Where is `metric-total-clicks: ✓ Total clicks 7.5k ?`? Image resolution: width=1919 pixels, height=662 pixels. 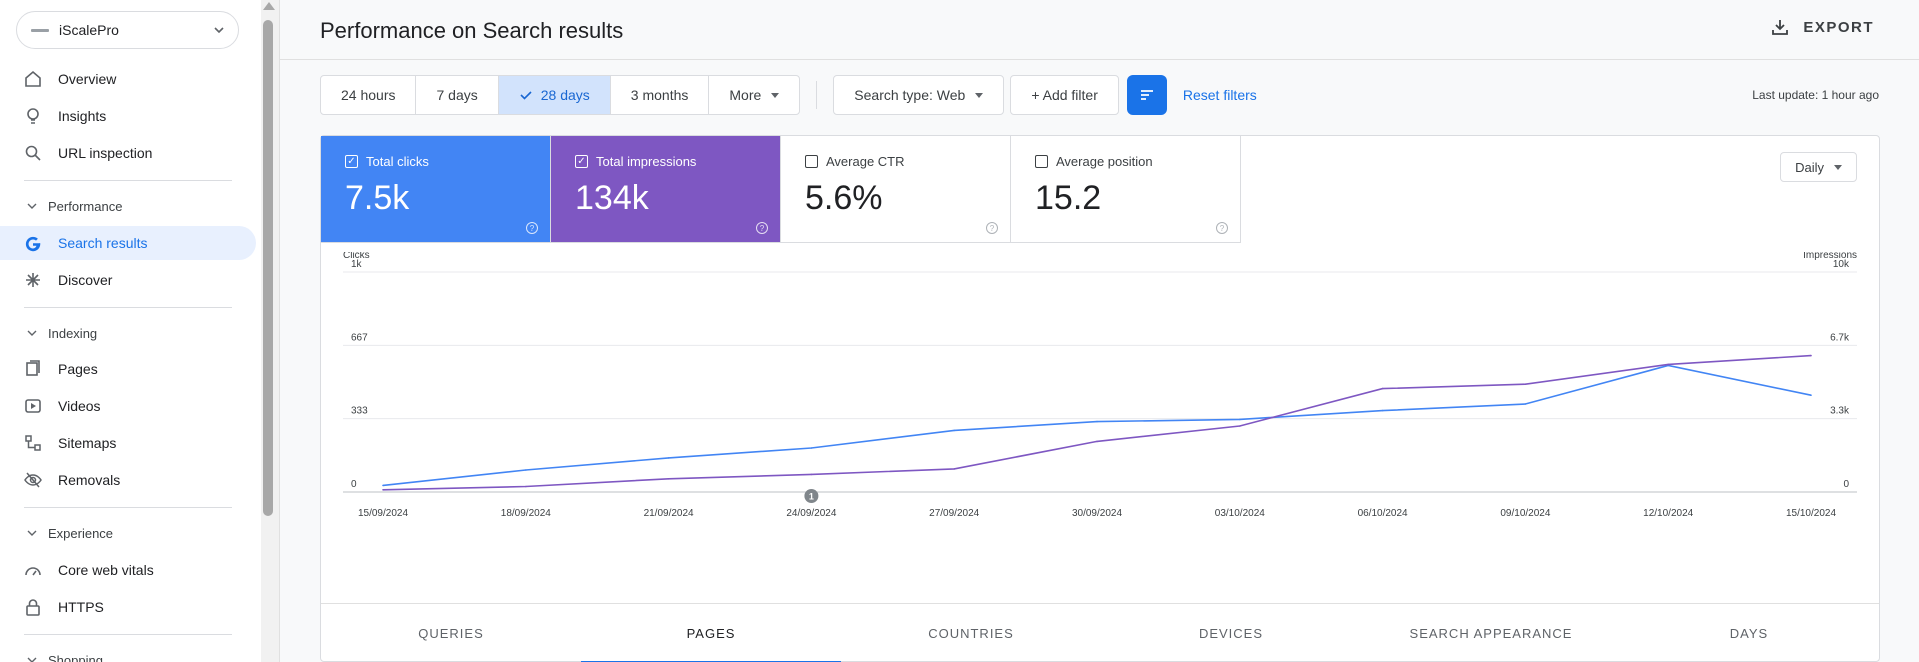 metric-total-clicks: ✓ Total clicks 7.5k ? is located at coordinates (436, 189).